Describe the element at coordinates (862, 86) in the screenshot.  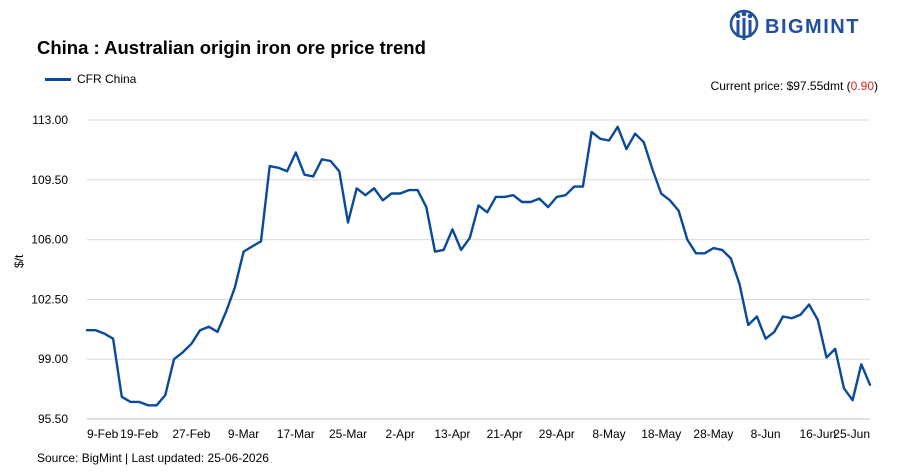
I see `current-price-change: 0.90` at that location.